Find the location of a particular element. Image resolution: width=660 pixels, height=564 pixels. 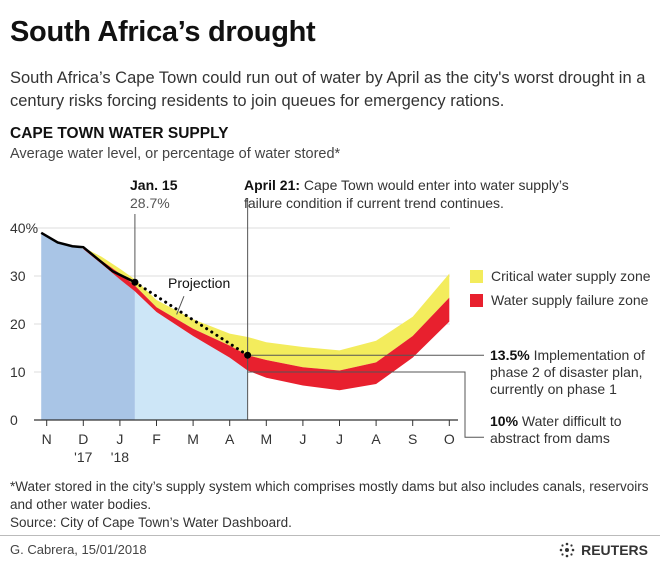

projection-label: Projection is located at coordinates (199, 283).